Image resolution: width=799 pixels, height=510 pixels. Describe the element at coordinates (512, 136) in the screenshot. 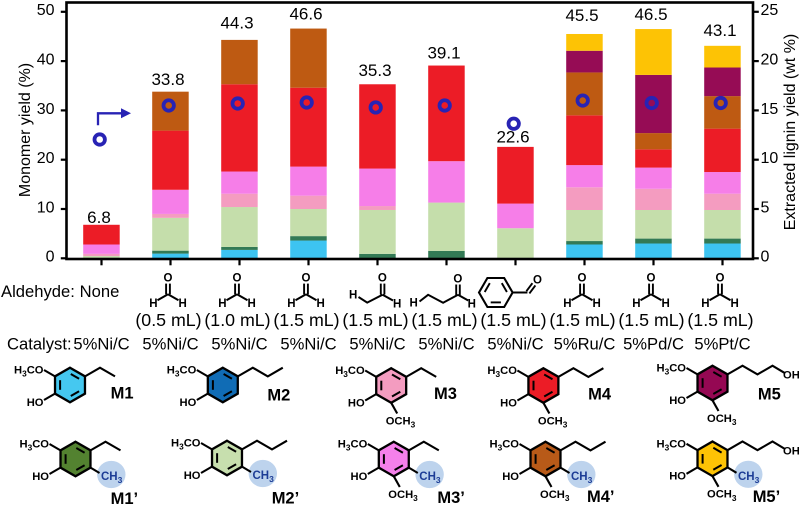

I see `svg-text: 22.6` at that location.